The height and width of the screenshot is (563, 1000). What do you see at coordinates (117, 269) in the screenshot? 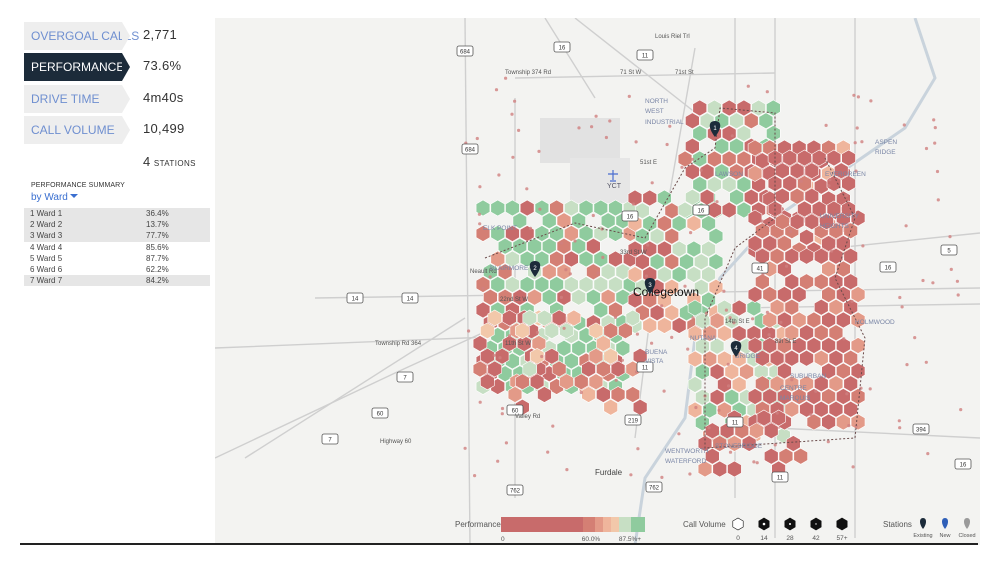
I see `table-row: 6 Ward 6 62.2%` at bounding box center [117, 269].